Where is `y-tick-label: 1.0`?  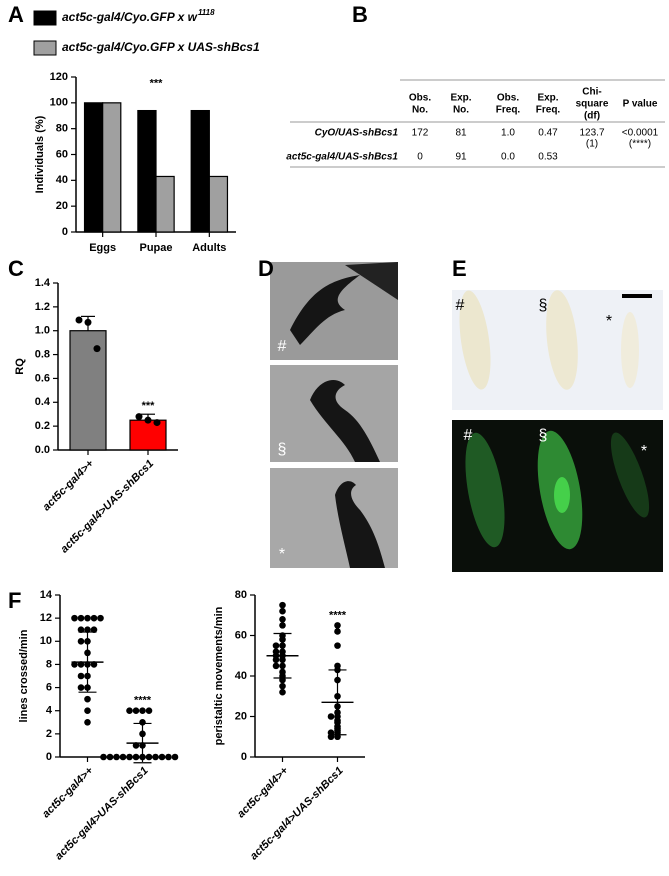
y-tick-label: 1.0 is located at coordinates (42, 331).